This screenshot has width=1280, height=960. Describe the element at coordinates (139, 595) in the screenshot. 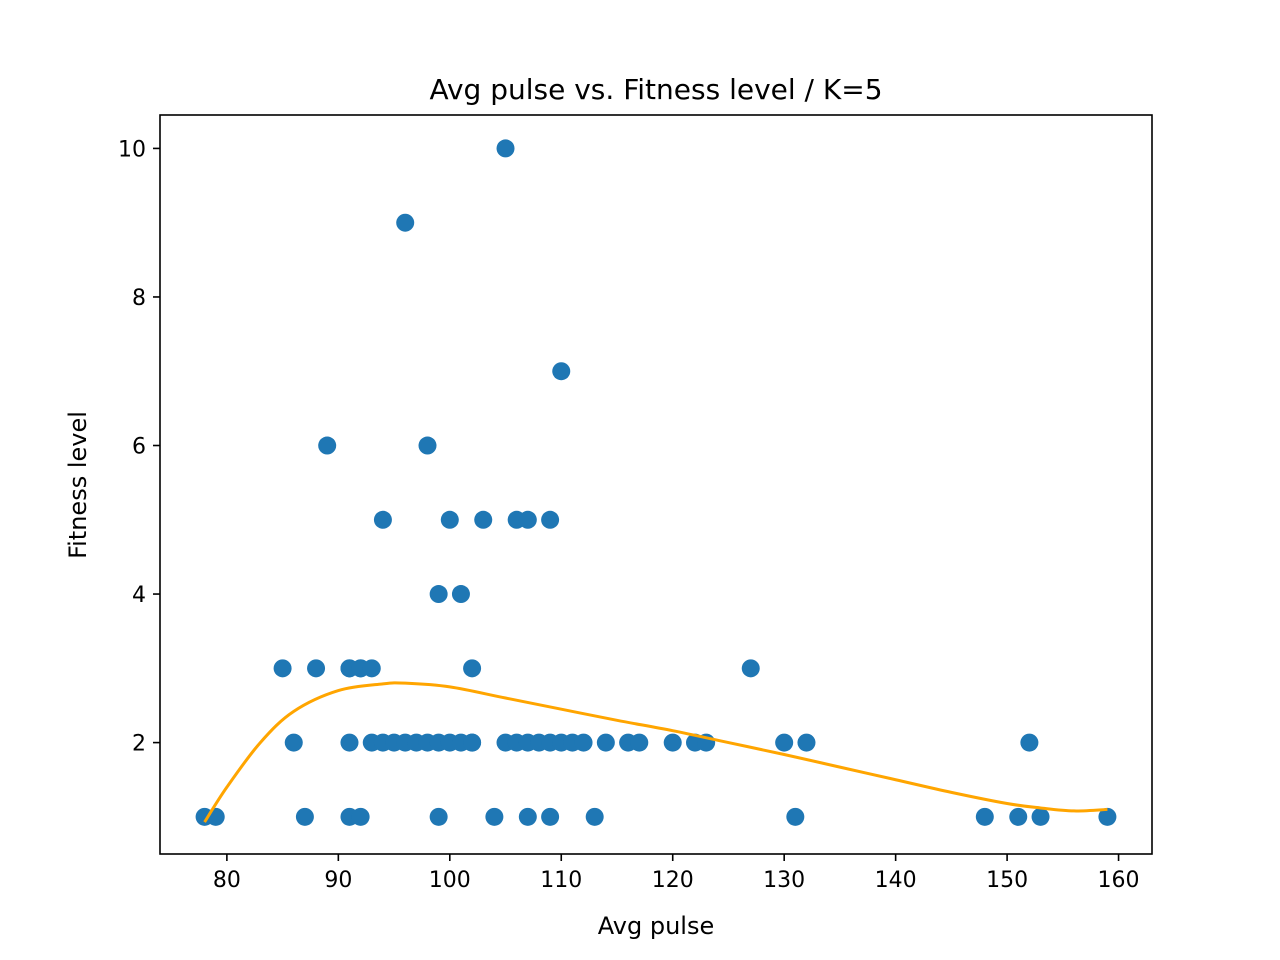

I see `y-tick-label: 4` at that location.